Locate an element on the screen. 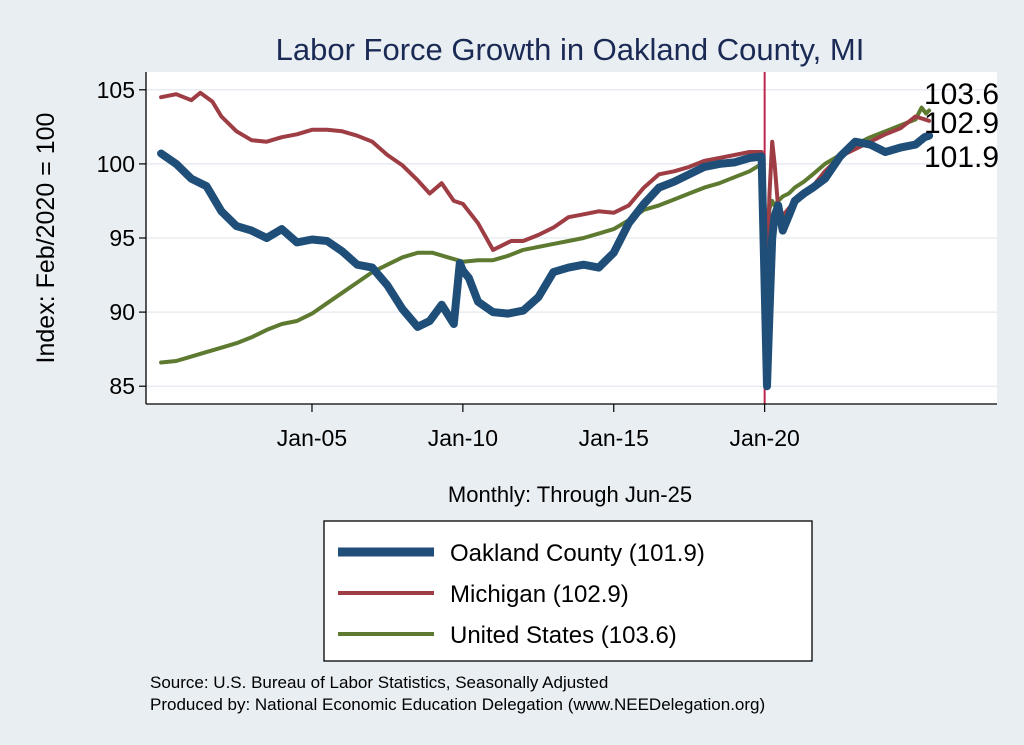  y-tick-label-90: 90 is located at coordinates (122, 312).